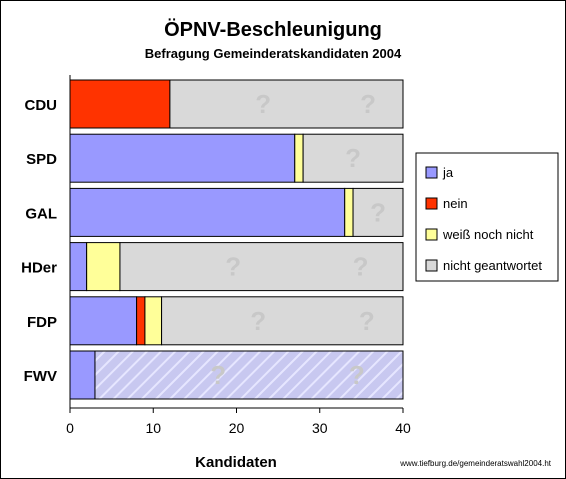 This screenshot has height=479, width=566. Describe the element at coordinates (39, 268) in the screenshot. I see `category-label-hder: HDer` at that location.